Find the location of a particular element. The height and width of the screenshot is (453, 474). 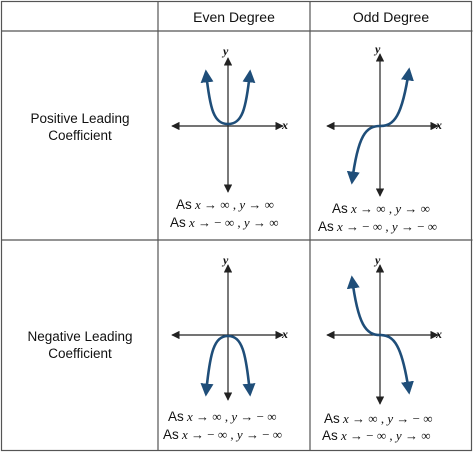

graph-pos-even is located at coordinates (227, 125).